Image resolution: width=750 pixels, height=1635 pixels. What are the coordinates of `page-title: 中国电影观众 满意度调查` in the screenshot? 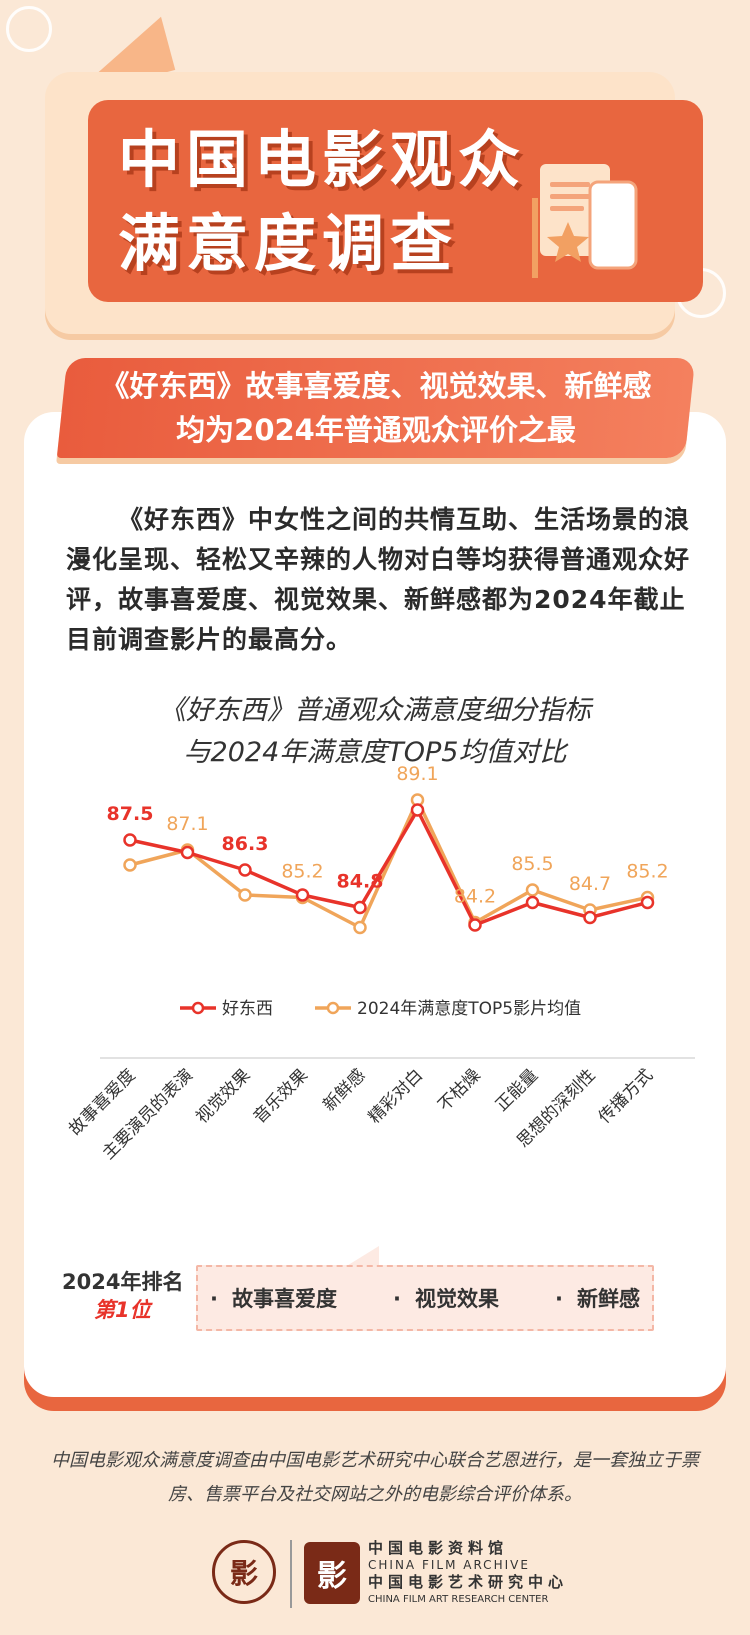 It's located at (328, 202).